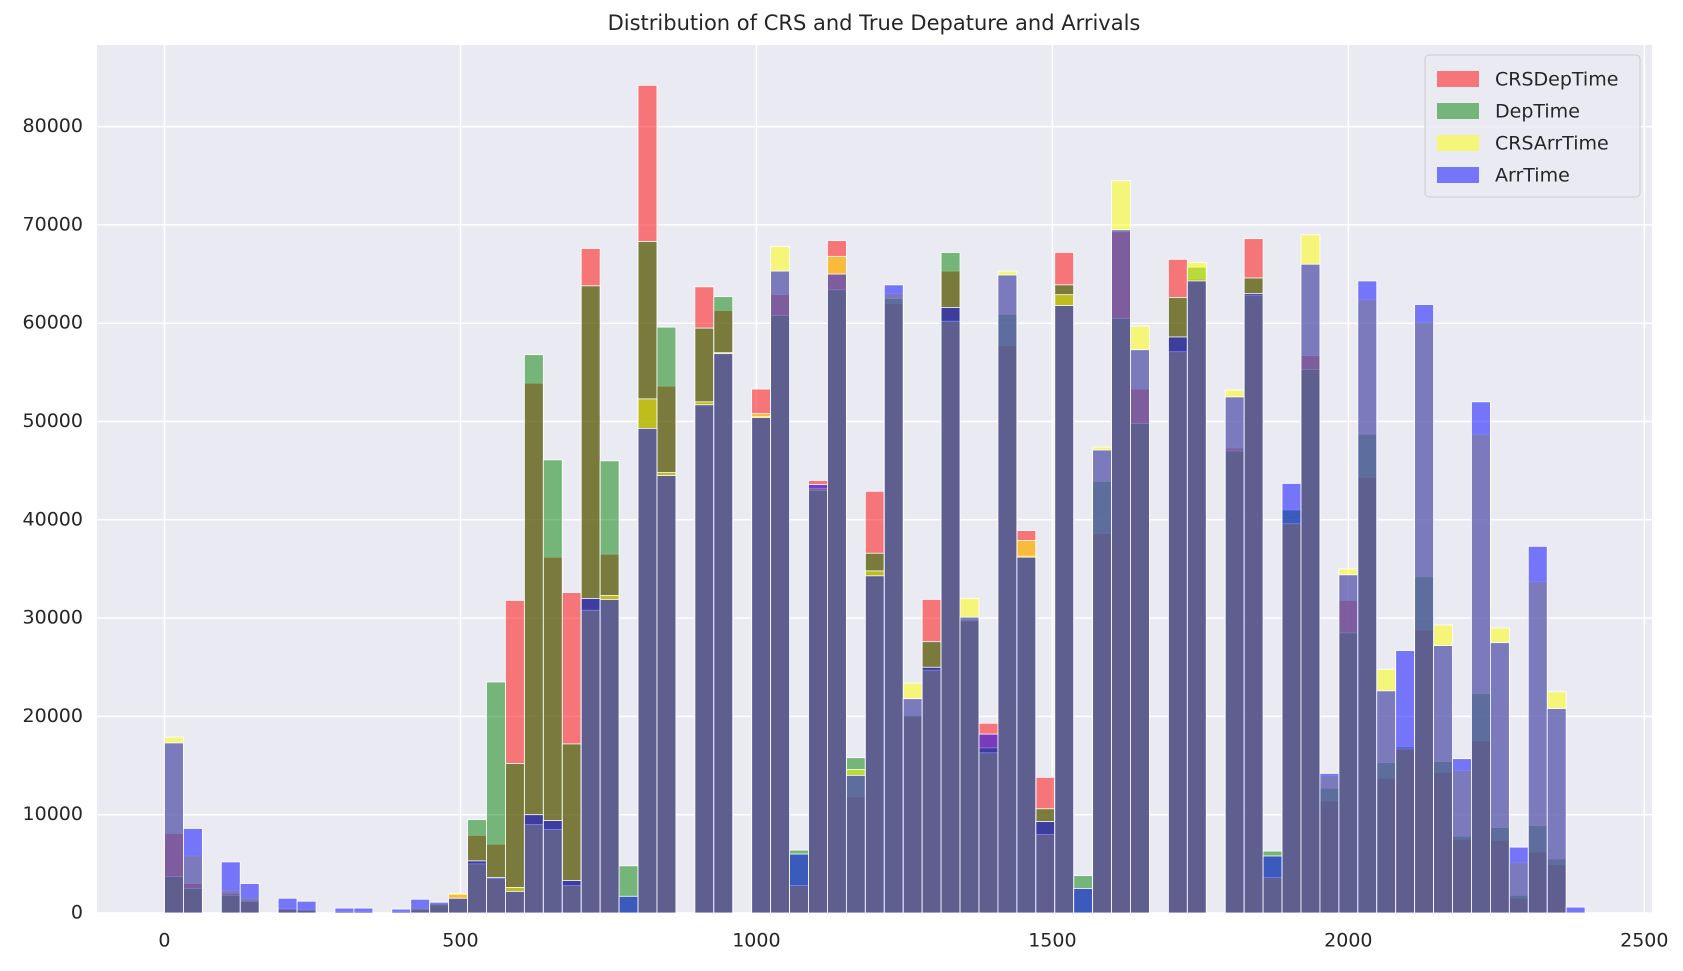 The image size is (1683, 971). Describe the element at coordinates (1532, 176) in the screenshot. I see `legend-label: ArrTime` at that location.